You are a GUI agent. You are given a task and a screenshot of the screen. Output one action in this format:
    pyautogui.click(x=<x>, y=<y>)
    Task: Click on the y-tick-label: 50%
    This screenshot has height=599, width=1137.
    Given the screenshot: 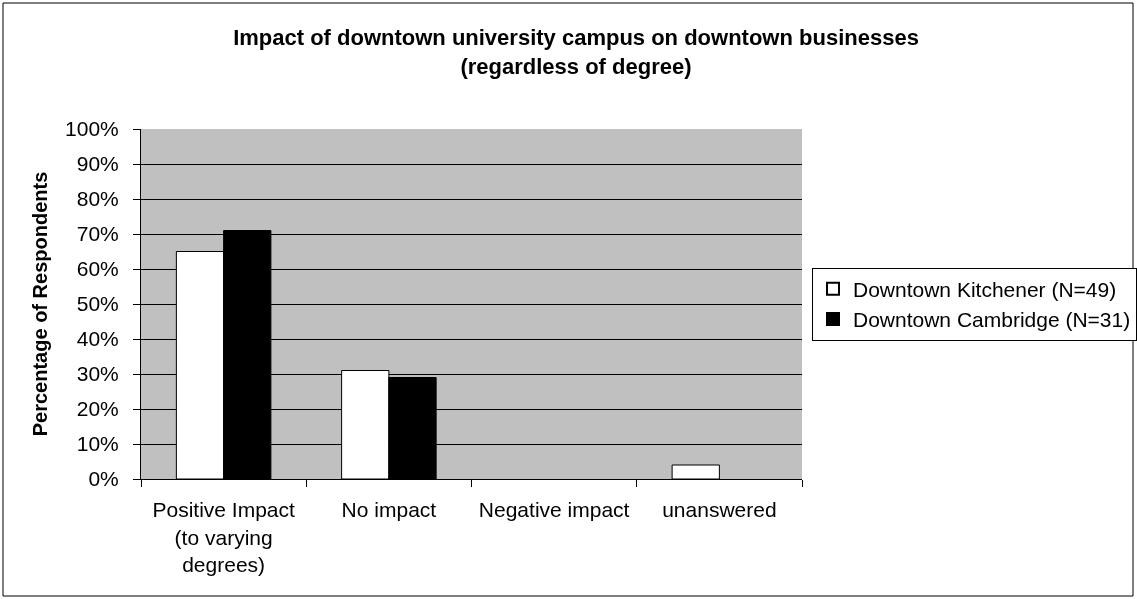 What is the action you would take?
    pyautogui.click(x=97, y=304)
    